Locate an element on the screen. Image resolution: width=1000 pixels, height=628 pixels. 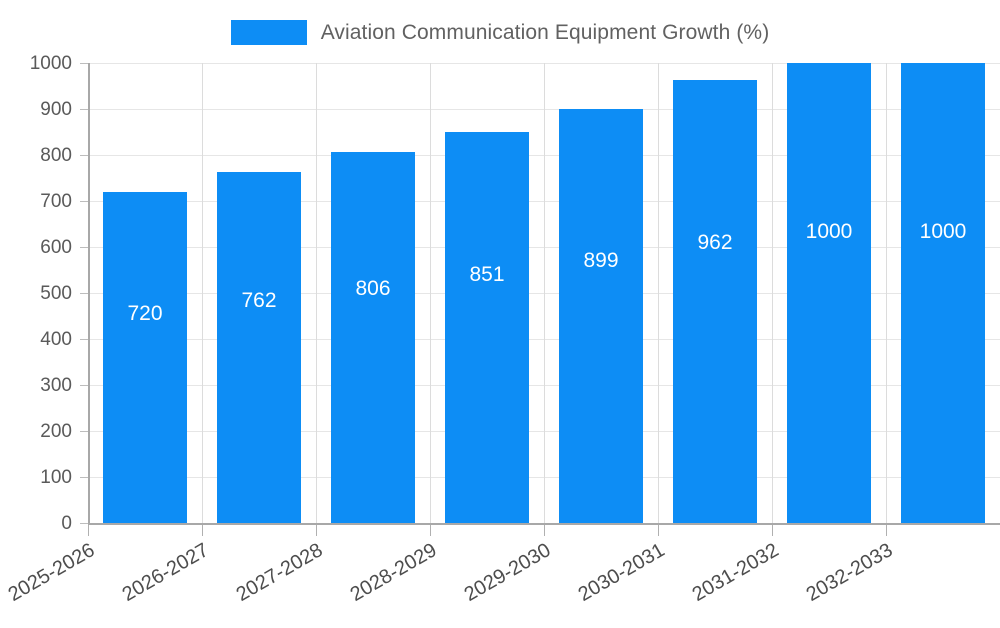
y-axis-tick-label: 100 is located at coordinates (56, 477).